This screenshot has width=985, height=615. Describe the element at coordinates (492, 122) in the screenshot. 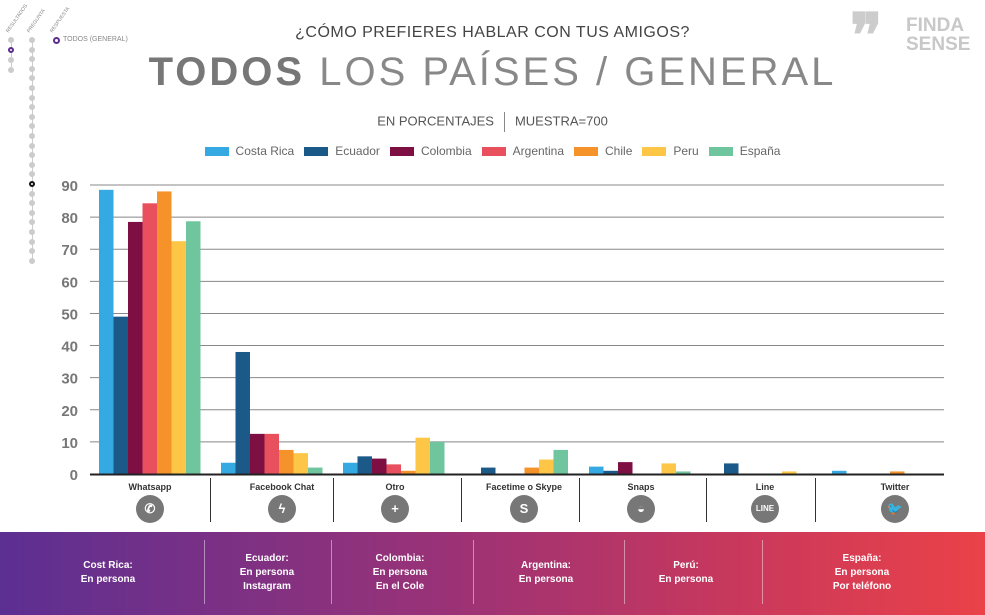

I see `subtitle: EN PORCENTAJES MUESTRA=700` at that location.